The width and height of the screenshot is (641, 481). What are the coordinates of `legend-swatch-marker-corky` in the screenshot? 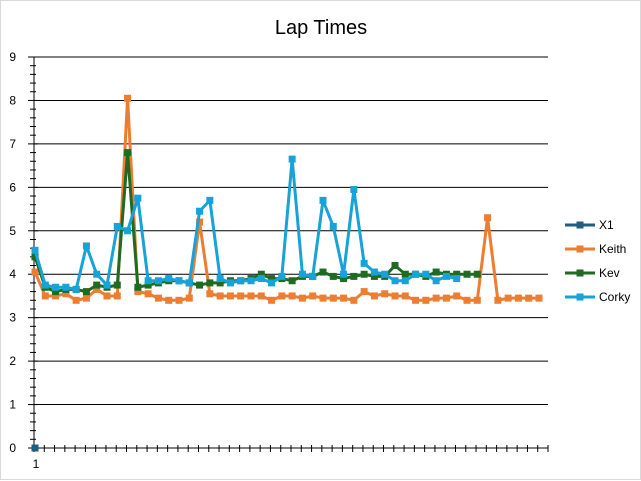 It's located at (580, 297).